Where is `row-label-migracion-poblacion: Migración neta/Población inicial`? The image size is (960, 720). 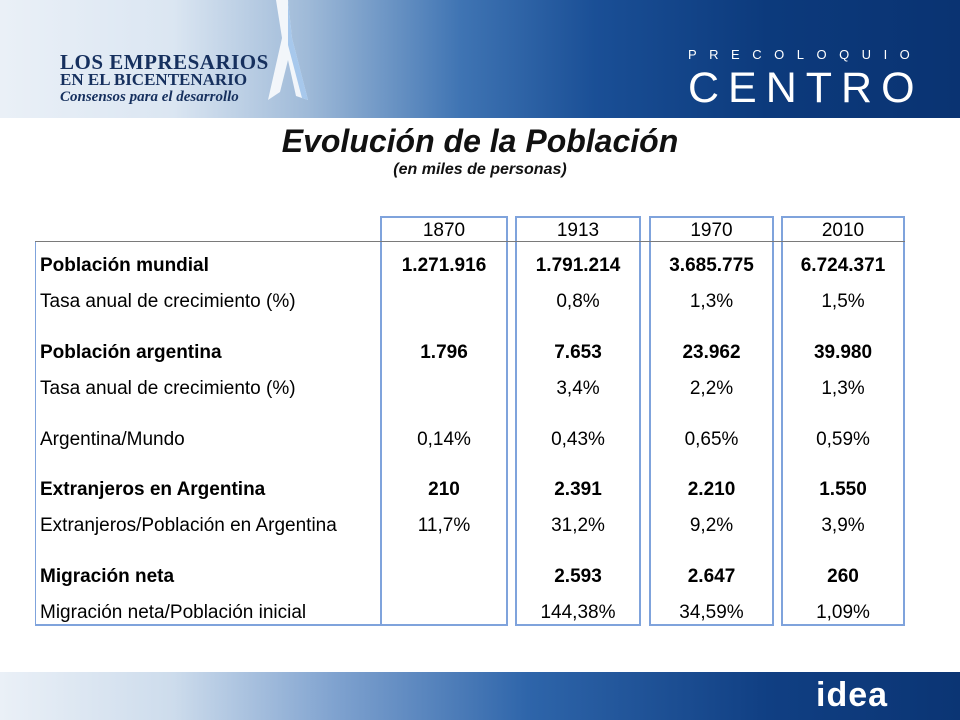
row-label-migracion-poblacion: Migración neta/Población inicial is located at coordinates (173, 612).